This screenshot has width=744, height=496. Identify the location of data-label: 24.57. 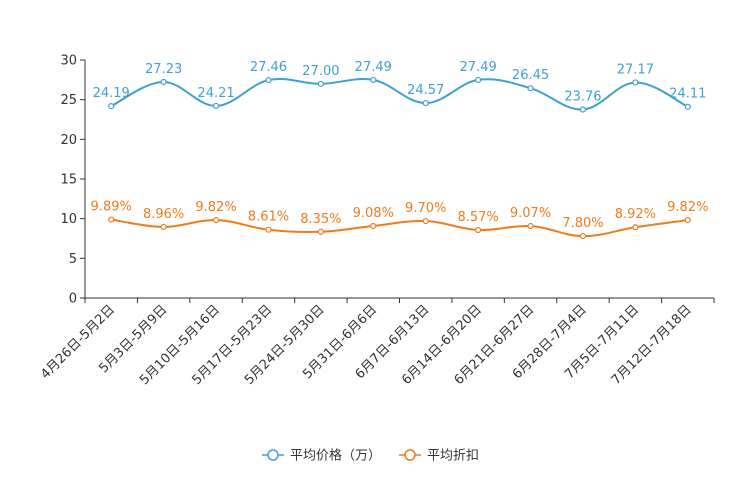
(425, 90).